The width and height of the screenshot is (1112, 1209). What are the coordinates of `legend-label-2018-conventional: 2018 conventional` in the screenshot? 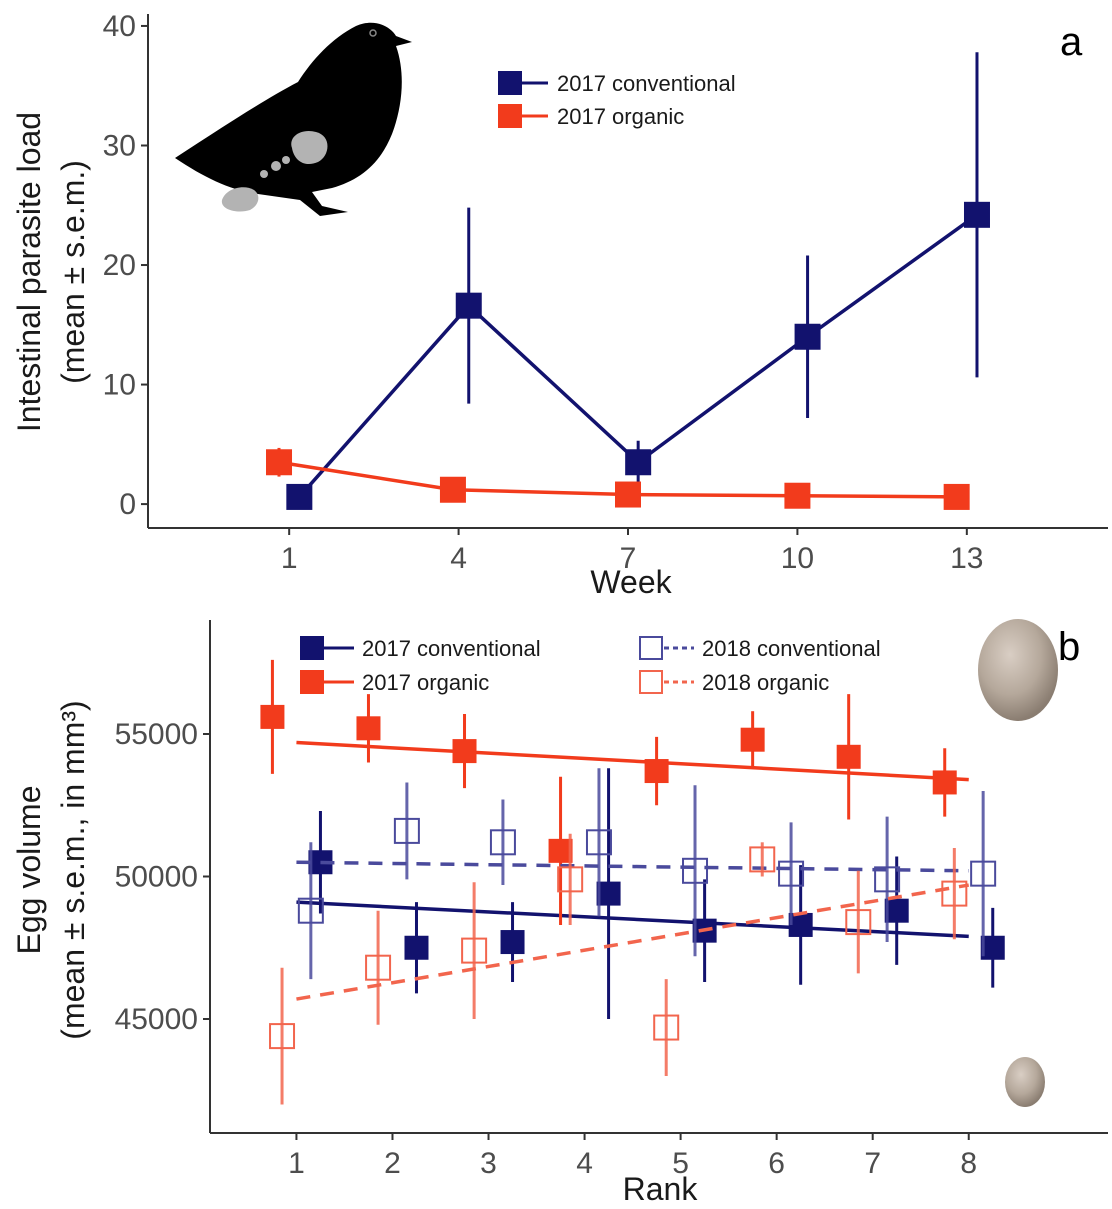 It's located at (791, 648).